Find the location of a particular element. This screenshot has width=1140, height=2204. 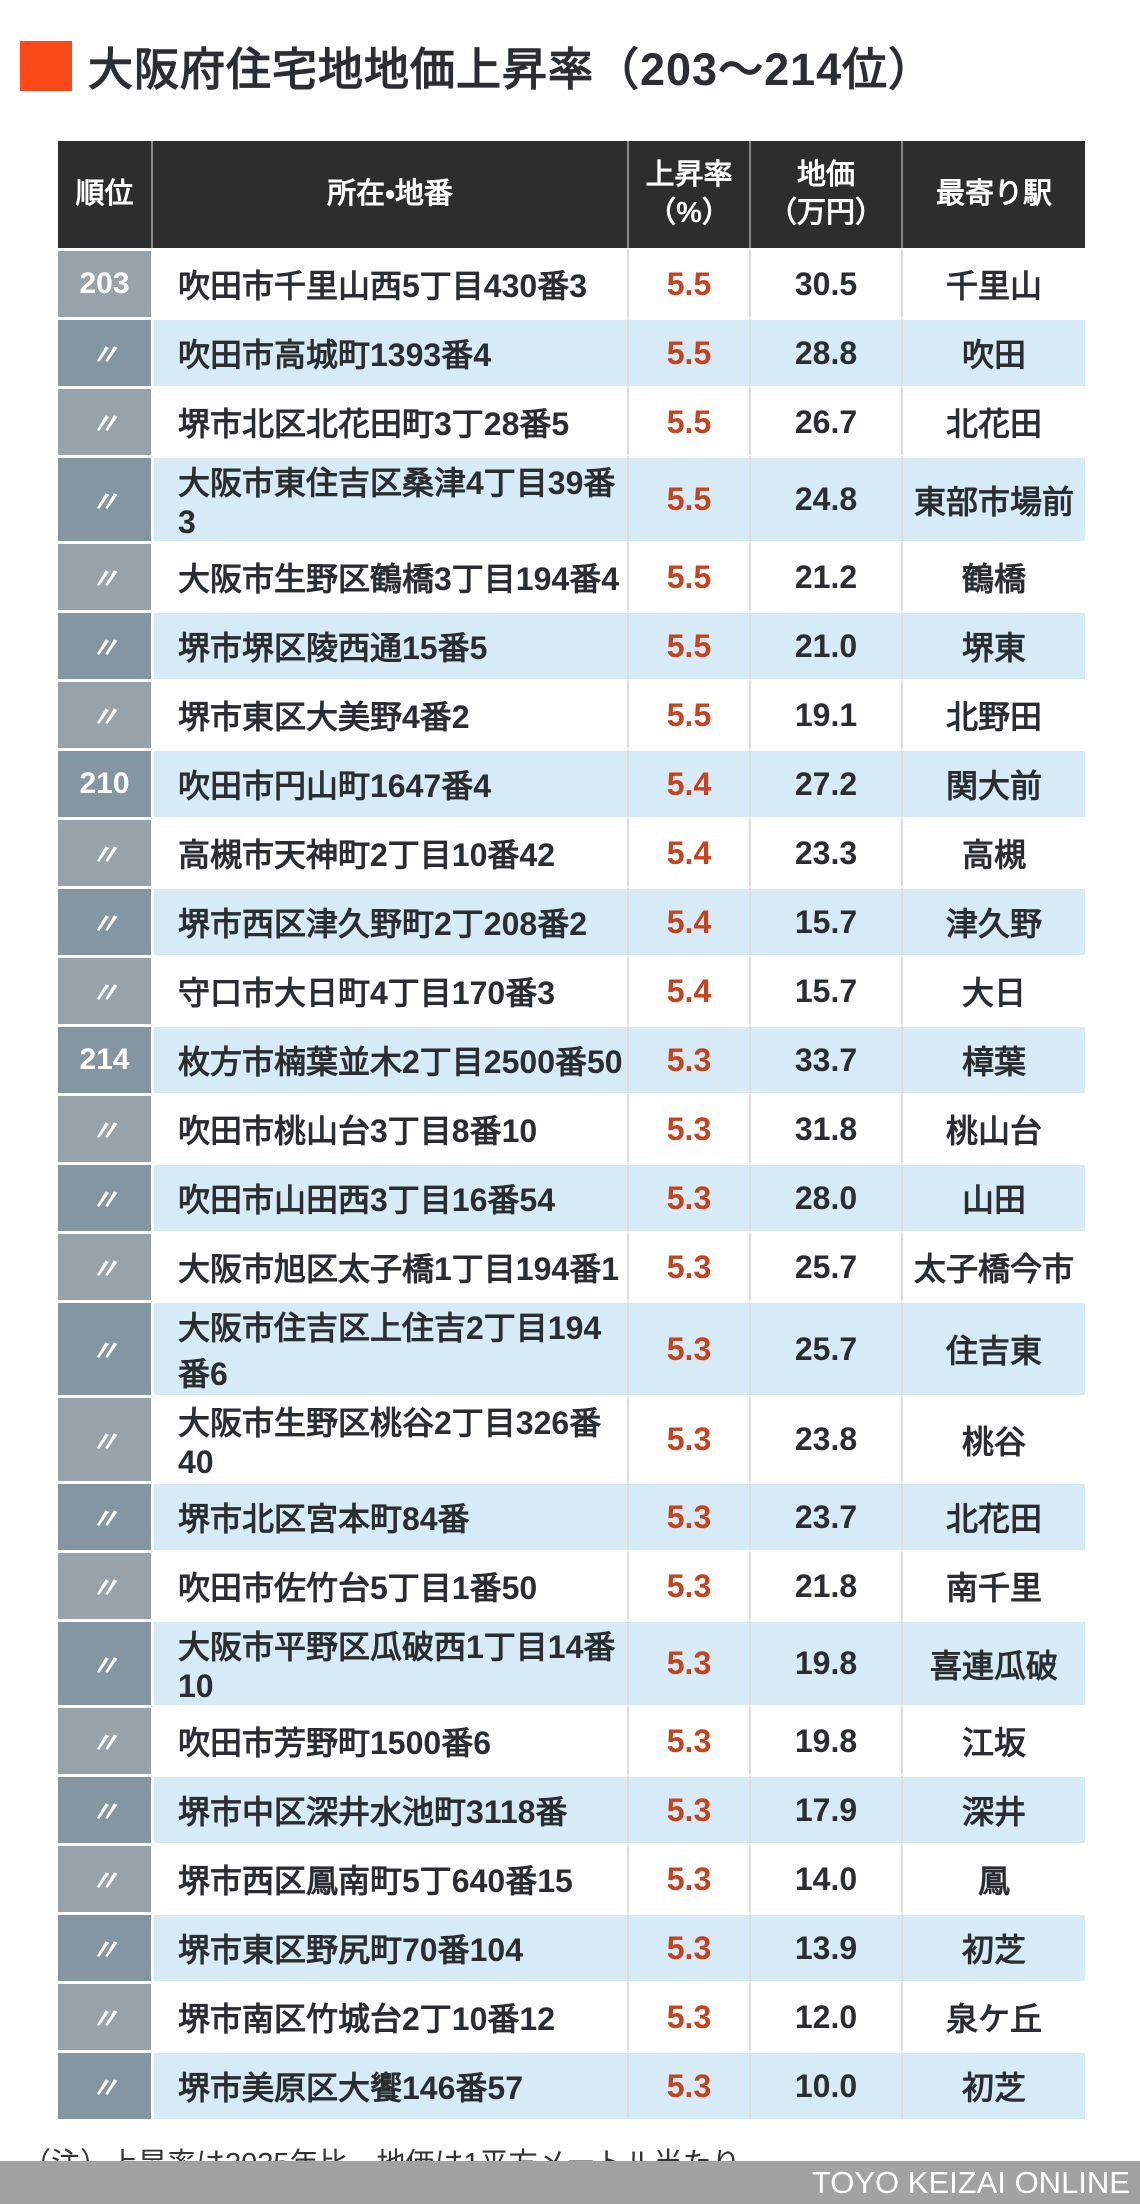

price-cell: 13.9 is located at coordinates (825, 1946).